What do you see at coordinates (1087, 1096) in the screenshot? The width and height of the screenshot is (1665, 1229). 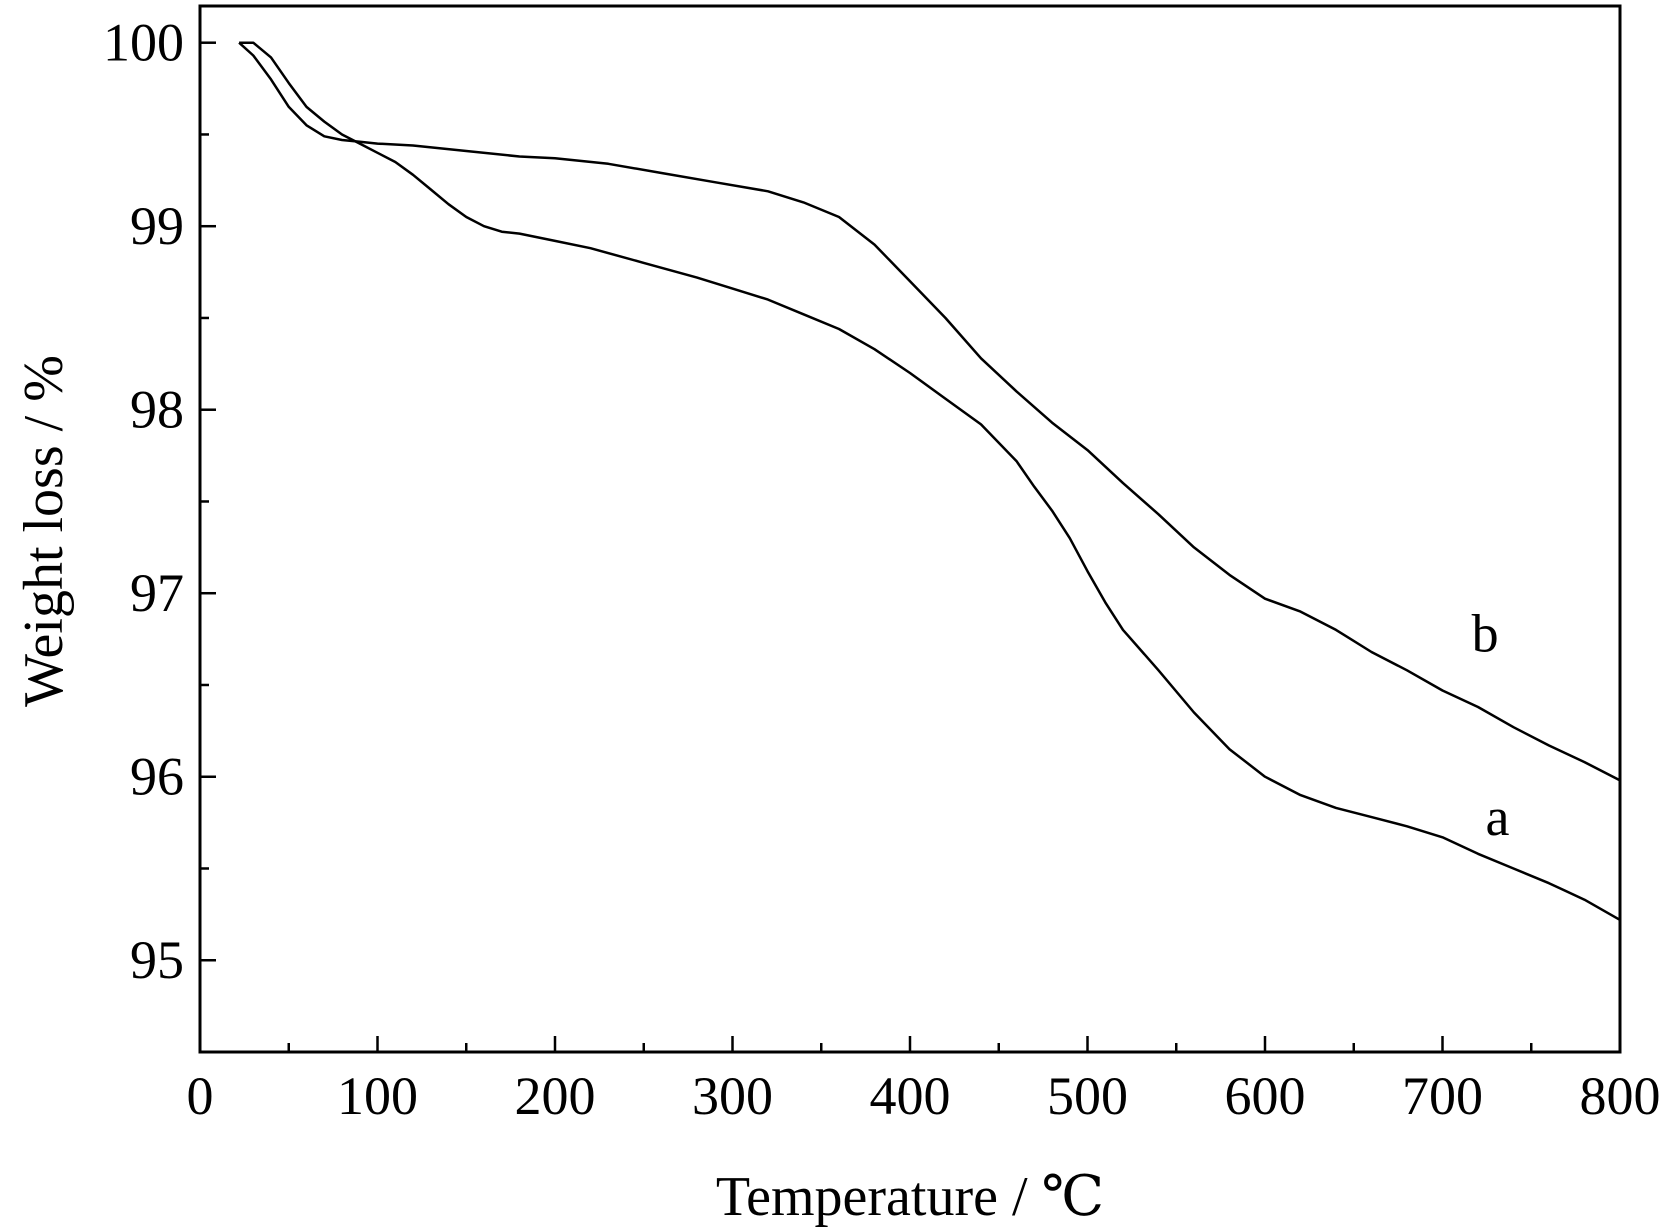 I see `x-tick-label-500: 500` at bounding box center [1087, 1096].